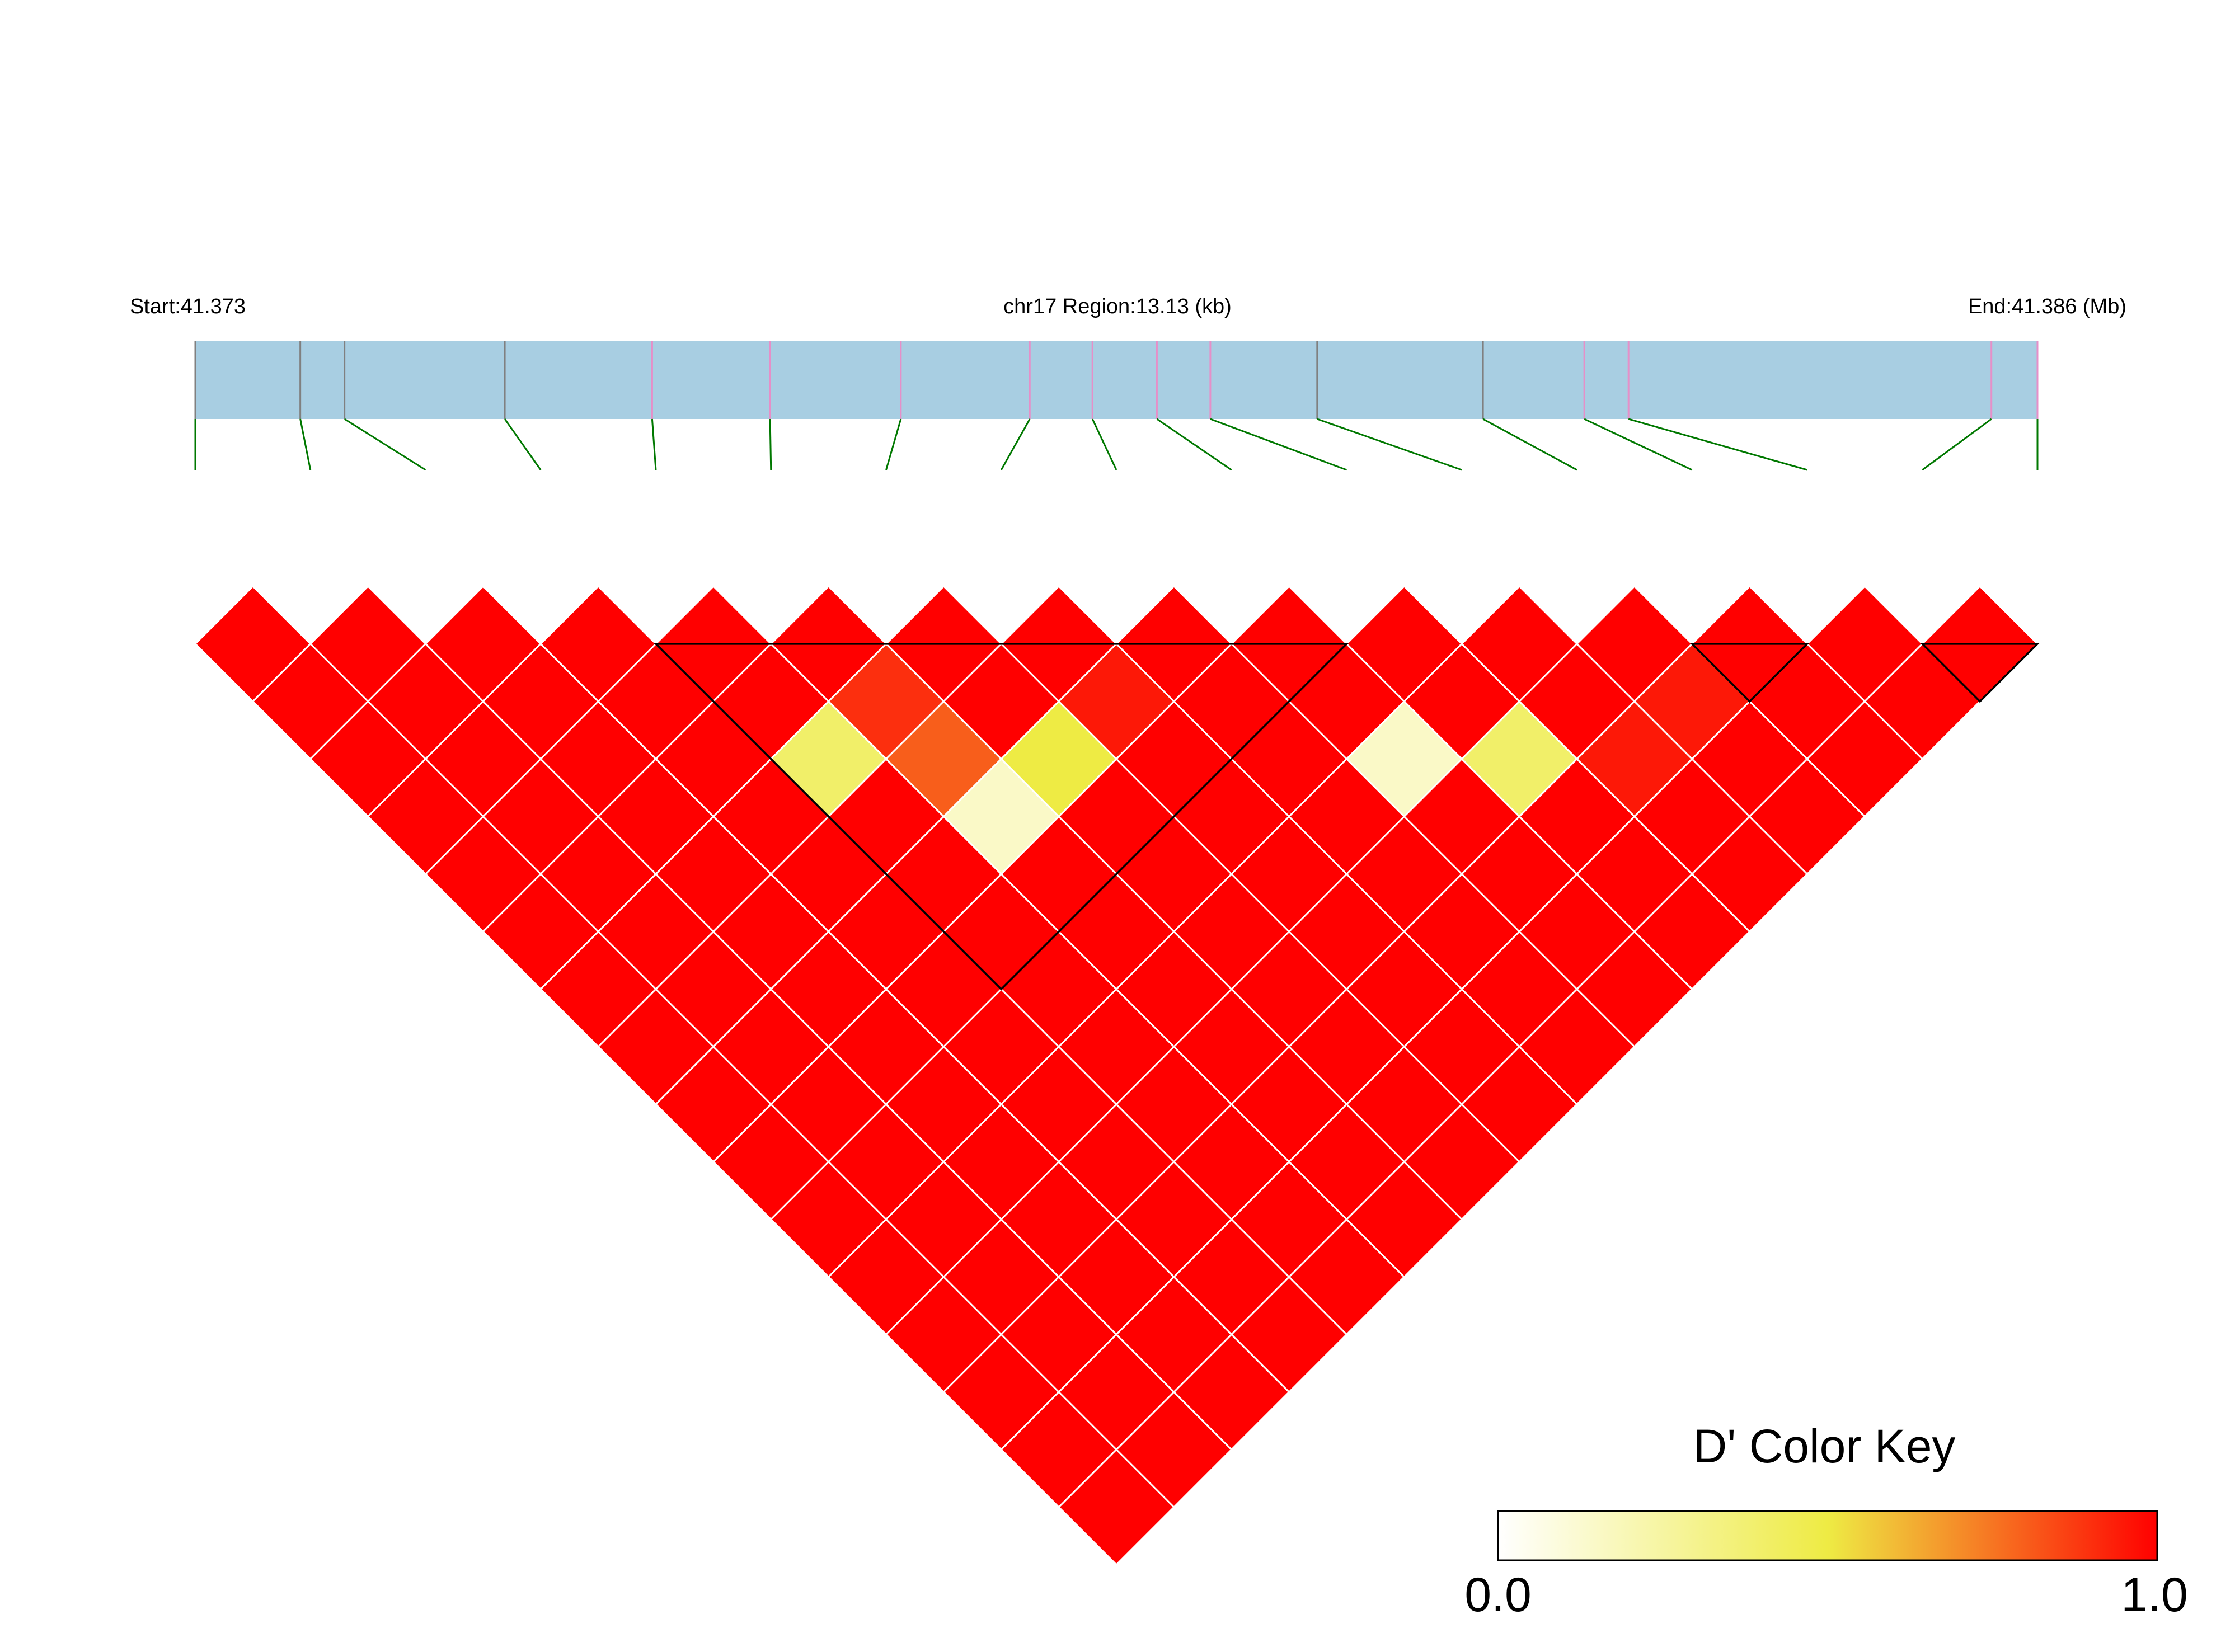 Image resolution: width=2235 pixels, height=1652 pixels. Describe the element at coordinates (1824, 1446) in the screenshot. I see `color-key-title: D' Color Key` at that location.